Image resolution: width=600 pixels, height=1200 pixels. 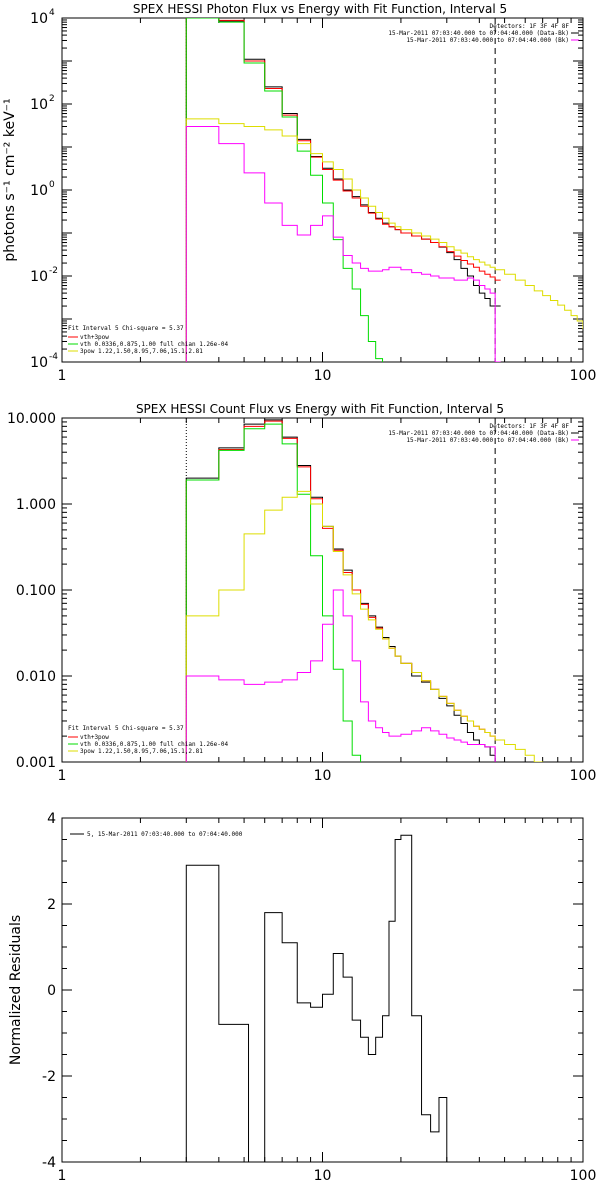 I want to click on residuals-ylabel: Normalized Residuals, so click(x=16, y=990).